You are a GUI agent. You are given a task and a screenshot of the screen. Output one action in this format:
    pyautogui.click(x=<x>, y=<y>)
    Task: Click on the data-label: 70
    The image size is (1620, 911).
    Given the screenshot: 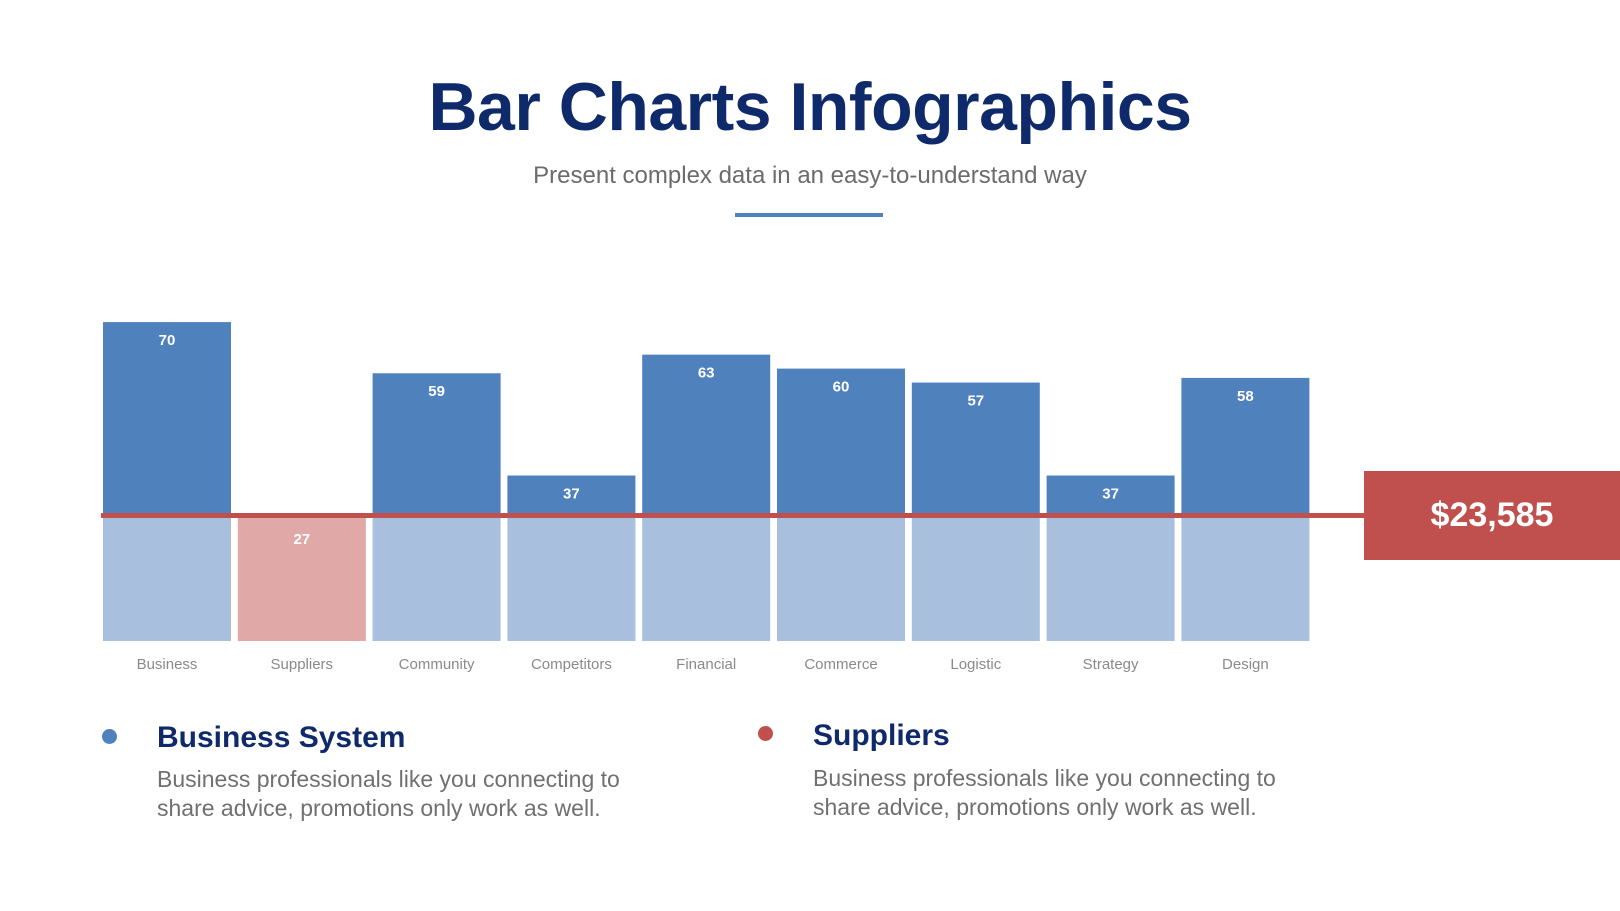 What is the action you would take?
    pyautogui.click(x=167, y=340)
    